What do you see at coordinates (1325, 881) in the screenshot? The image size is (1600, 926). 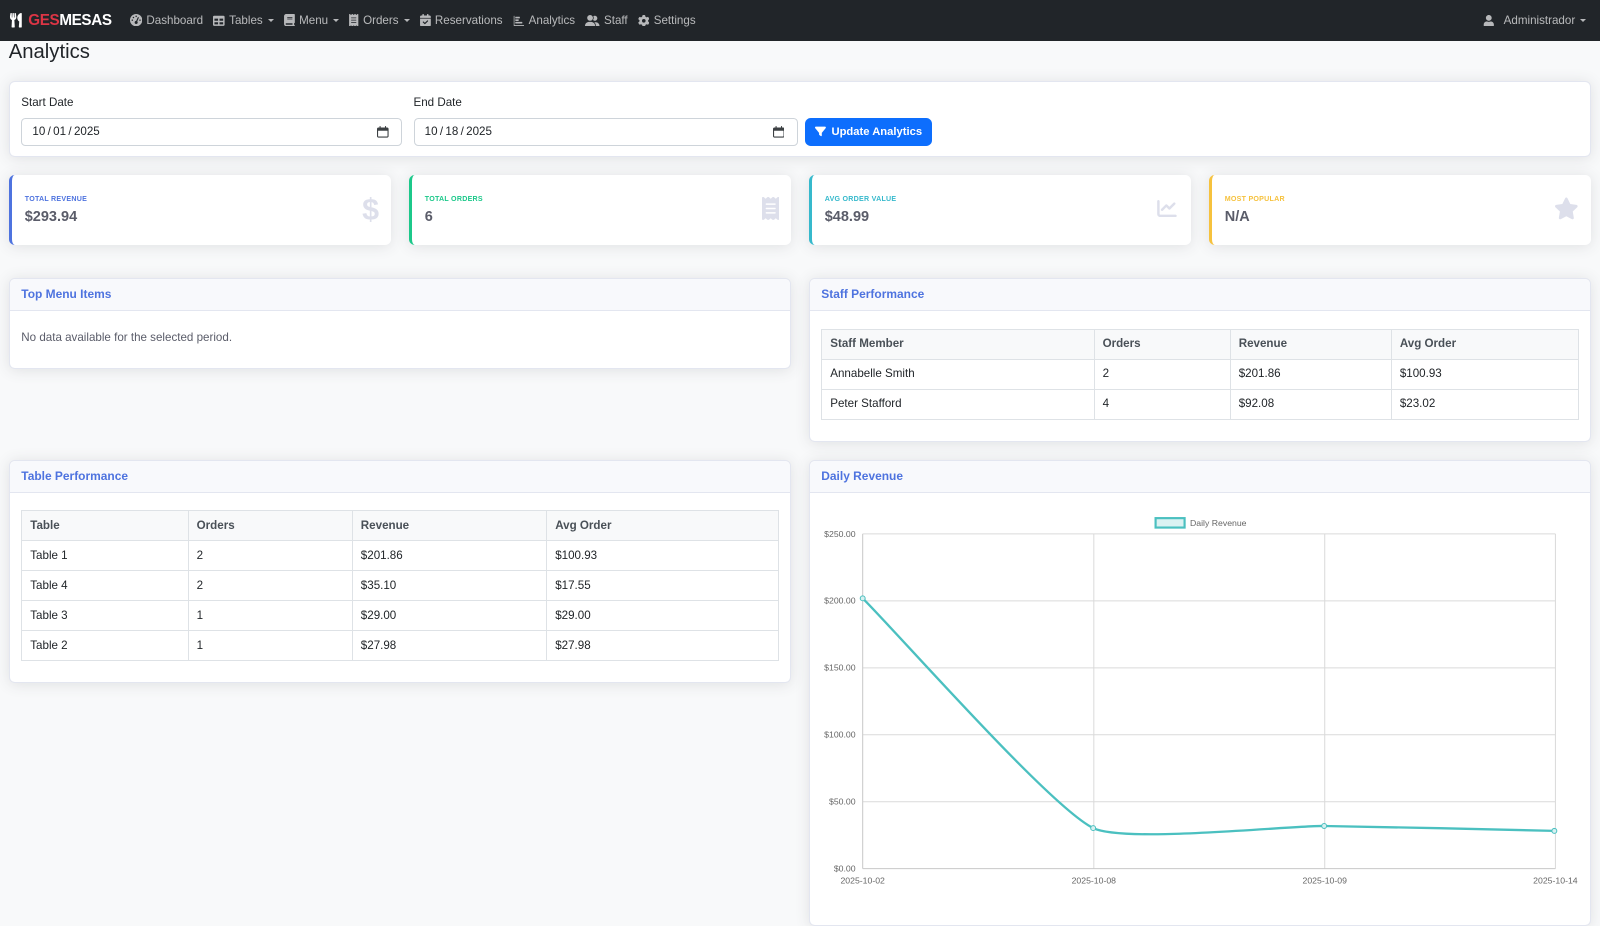 I see `svg-text: 2025-10-09` at bounding box center [1325, 881].